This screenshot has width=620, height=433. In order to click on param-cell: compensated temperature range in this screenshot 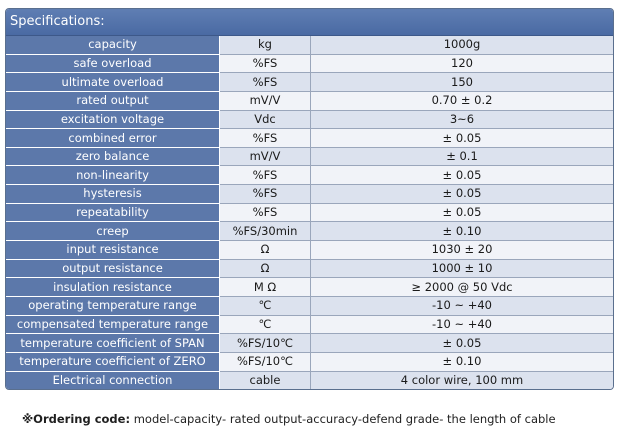, I will do `click(113, 325)`.